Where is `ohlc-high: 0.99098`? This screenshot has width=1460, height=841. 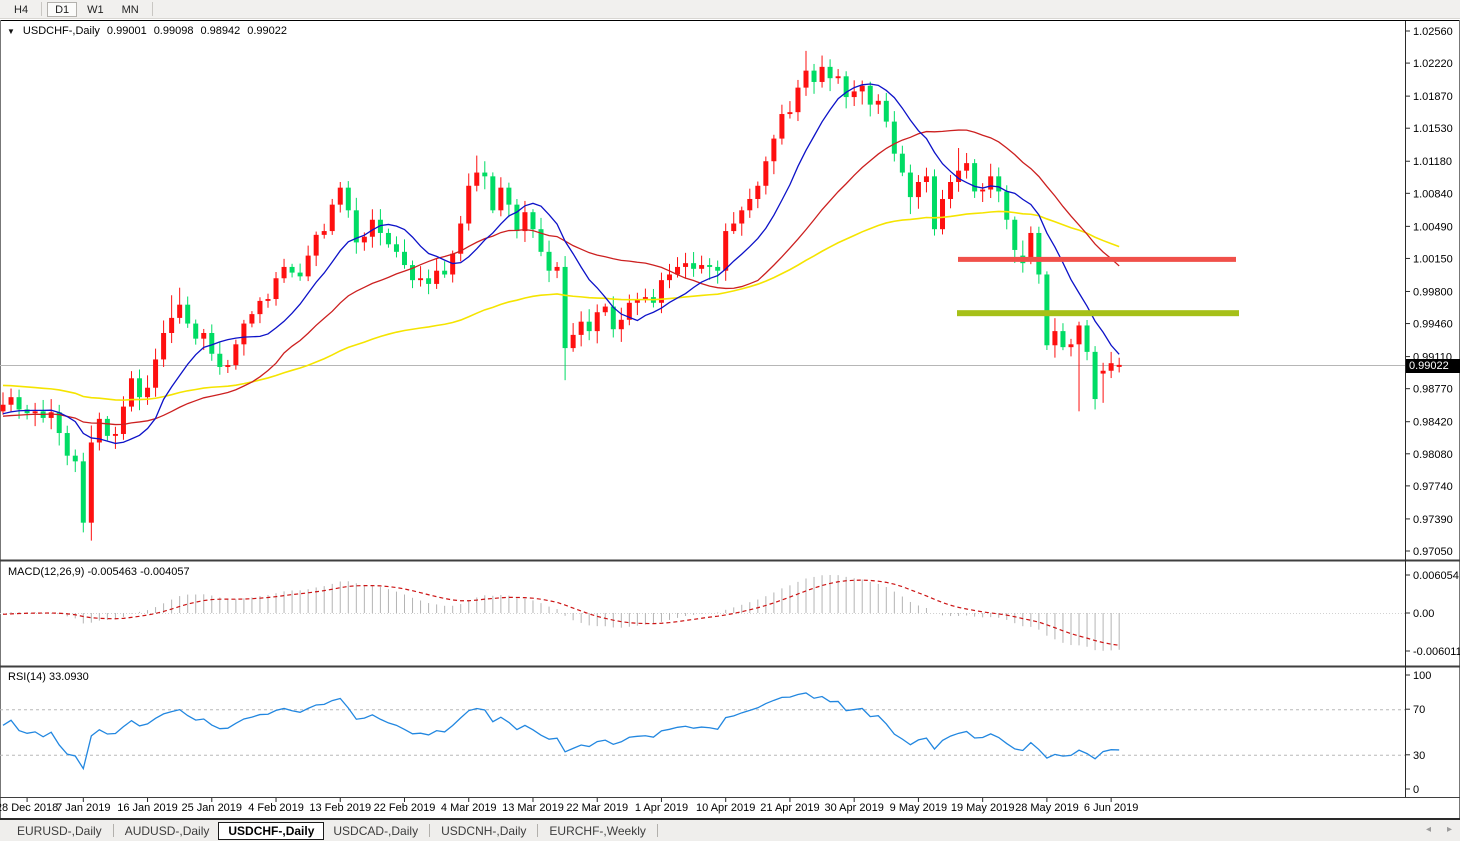 ohlc-high: 0.99098 is located at coordinates (173, 31).